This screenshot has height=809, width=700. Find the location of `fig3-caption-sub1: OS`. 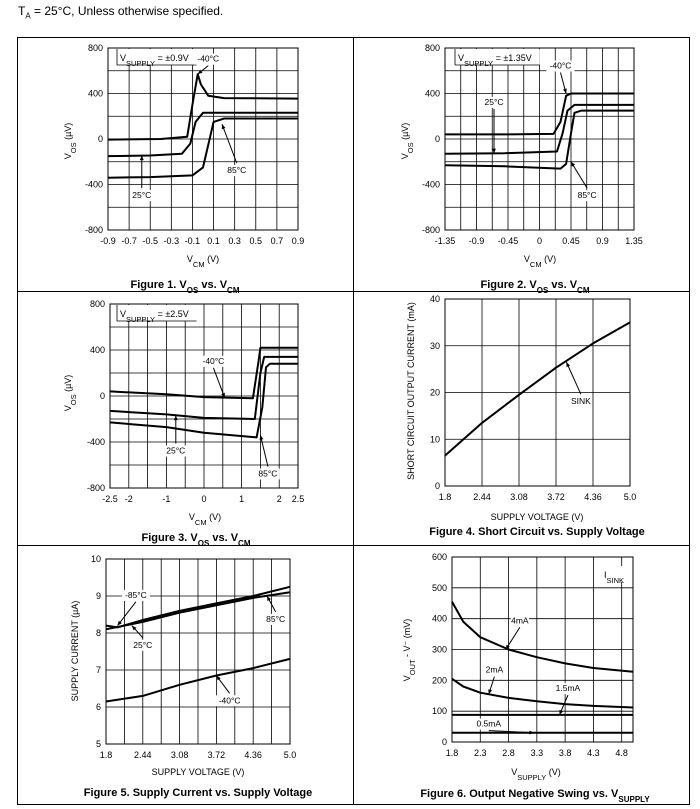

fig3-caption-sub1: OS is located at coordinates (204, 543).